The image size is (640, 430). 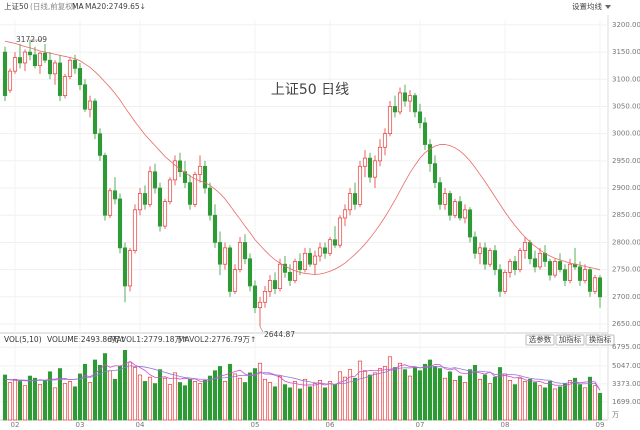 What do you see at coordinates (626, 366) in the screenshot?
I see `y-tick-label: 5047.00` at bounding box center [626, 366].